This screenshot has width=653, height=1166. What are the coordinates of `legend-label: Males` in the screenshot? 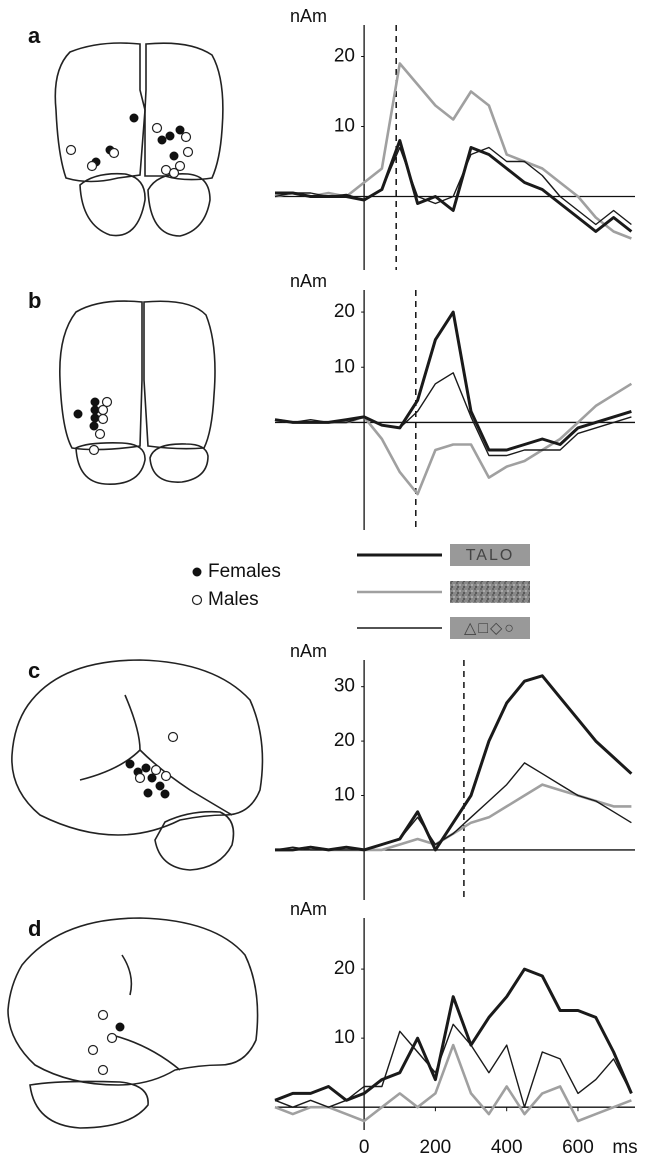 It's located at (233, 599).